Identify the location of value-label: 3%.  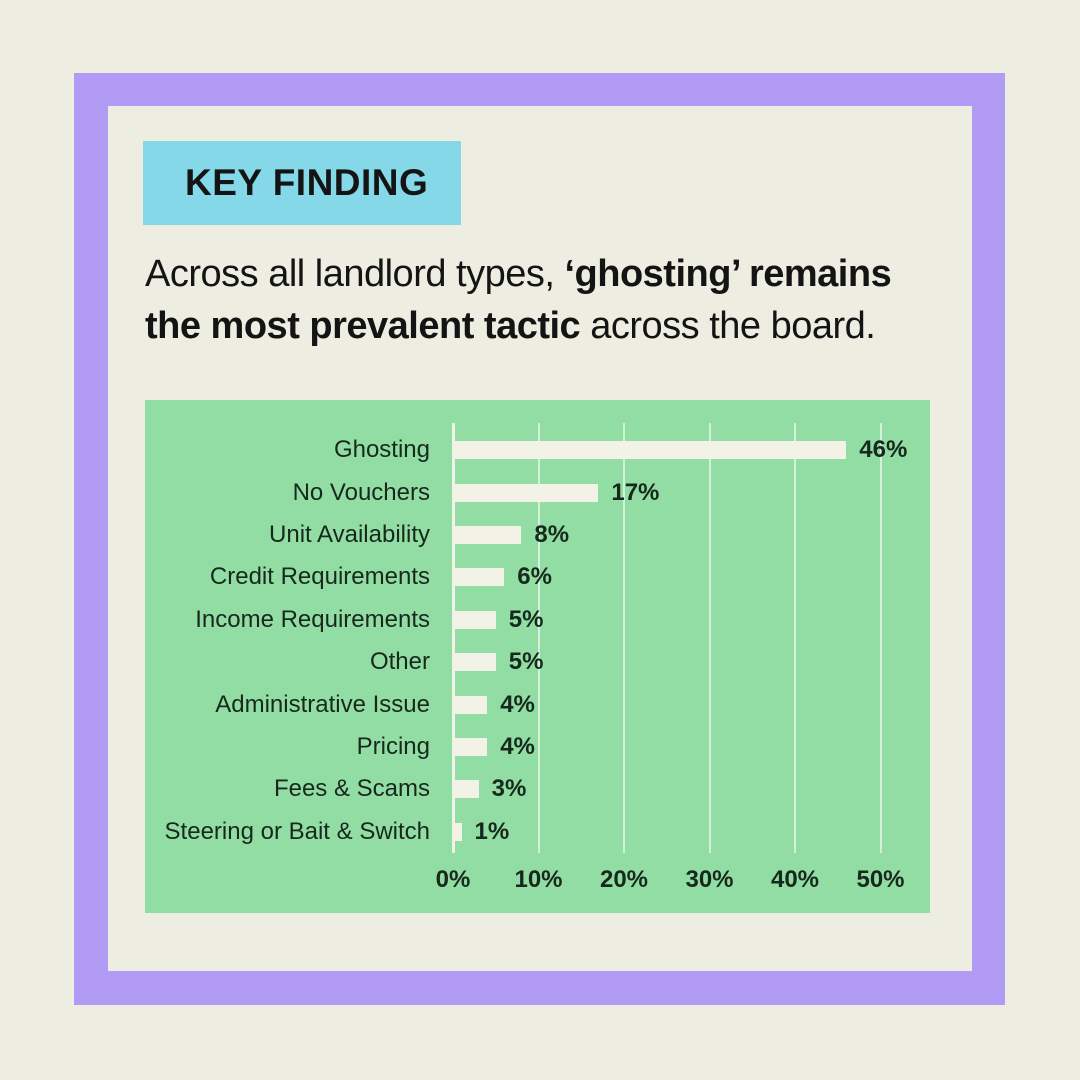
(509, 789).